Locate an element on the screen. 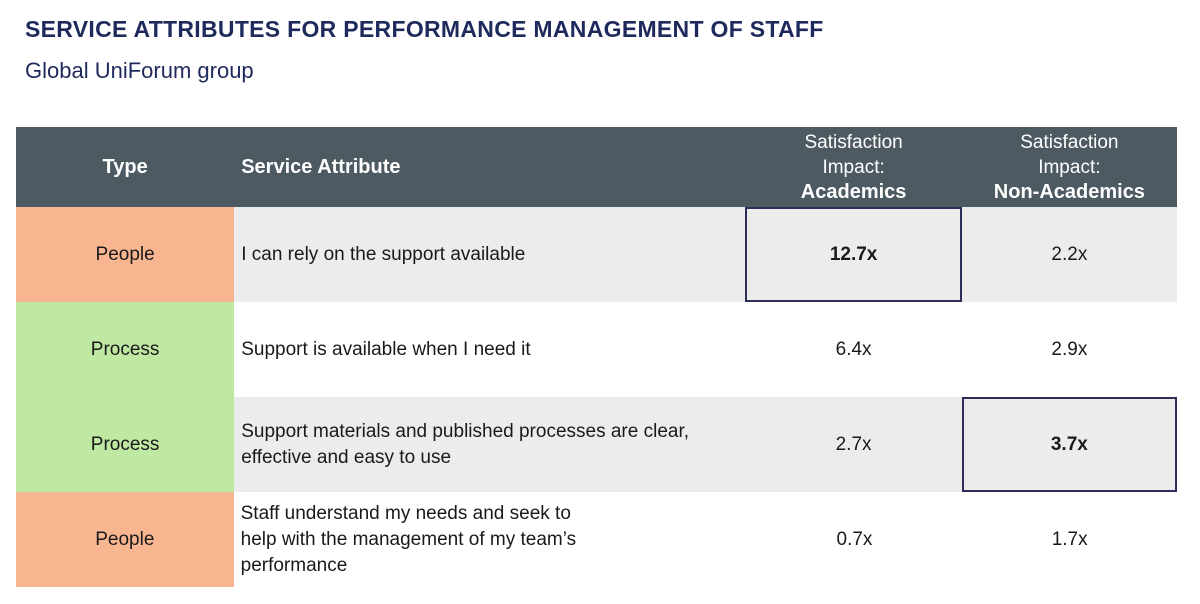 Image resolution: width=1200 pixels, height=604 pixels. header-academics-line1: Satisfaction is located at coordinates (853, 142).